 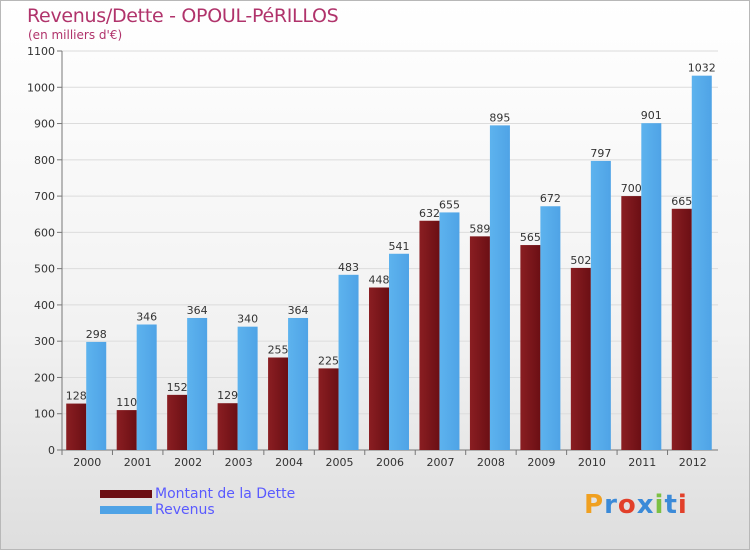 I want to click on legend-item-dette: Montant de la Dette, so click(x=197, y=494).